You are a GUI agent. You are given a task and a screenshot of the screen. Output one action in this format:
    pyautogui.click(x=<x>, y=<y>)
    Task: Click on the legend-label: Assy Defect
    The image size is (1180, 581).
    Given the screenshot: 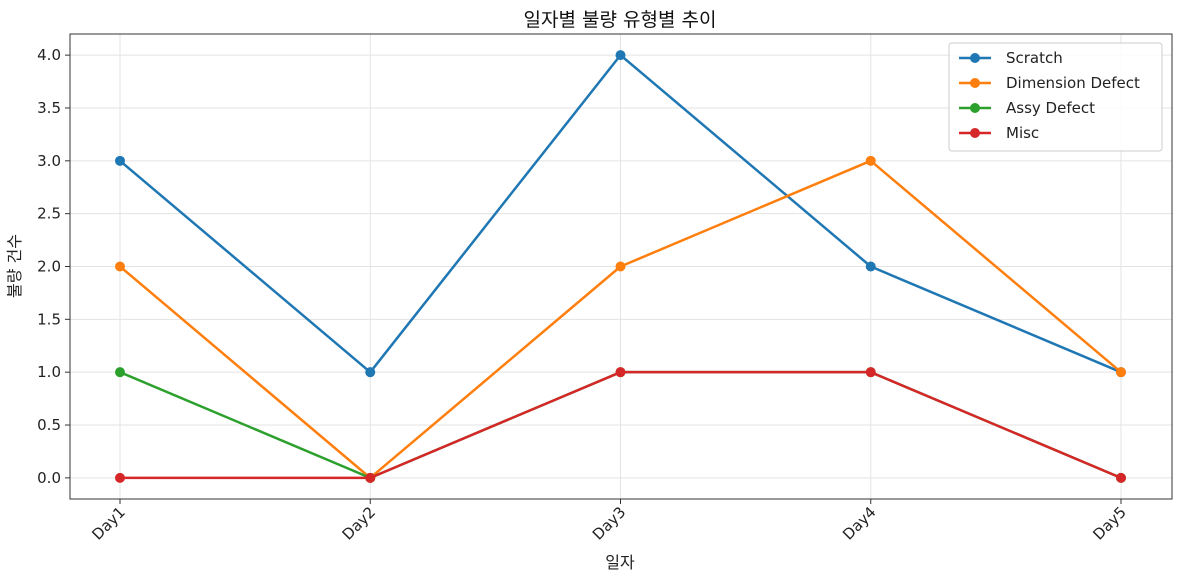 What is the action you would take?
    pyautogui.click(x=1050, y=108)
    